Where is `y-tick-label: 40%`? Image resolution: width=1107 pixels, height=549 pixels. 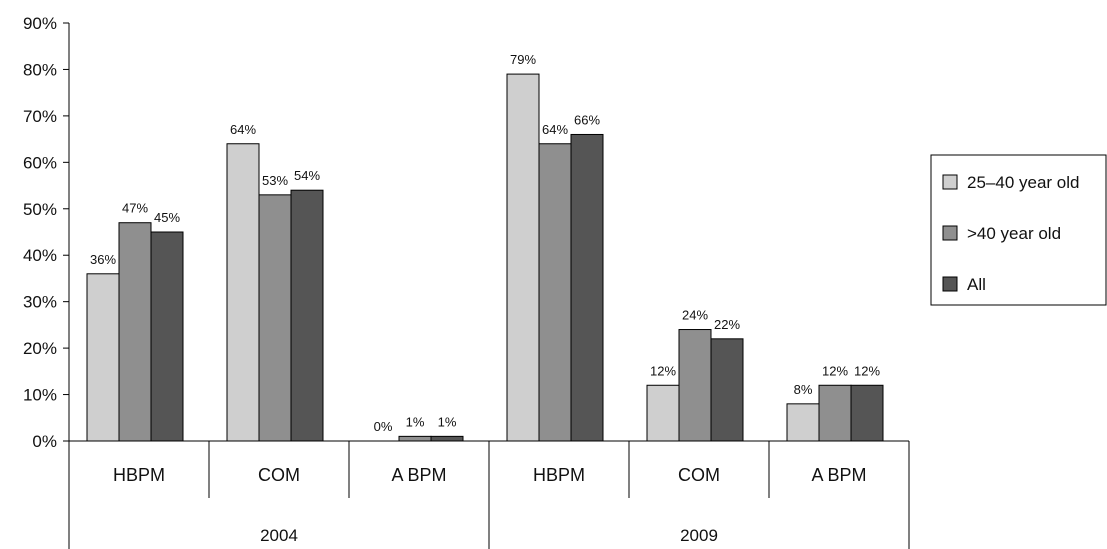 y-tick-label: 40% is located at coordinates (40, 255).